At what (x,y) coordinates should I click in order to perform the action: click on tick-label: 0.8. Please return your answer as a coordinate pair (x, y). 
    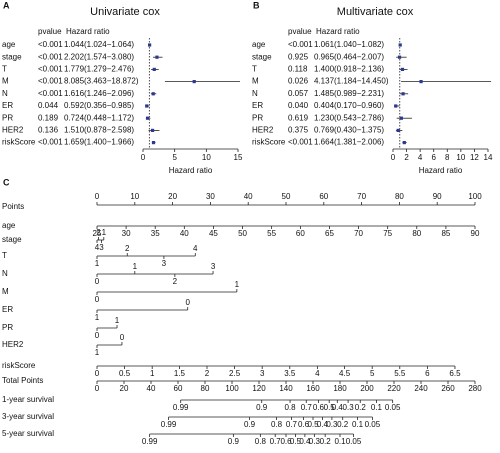
    Looking at the image, I should click on (277, 424).